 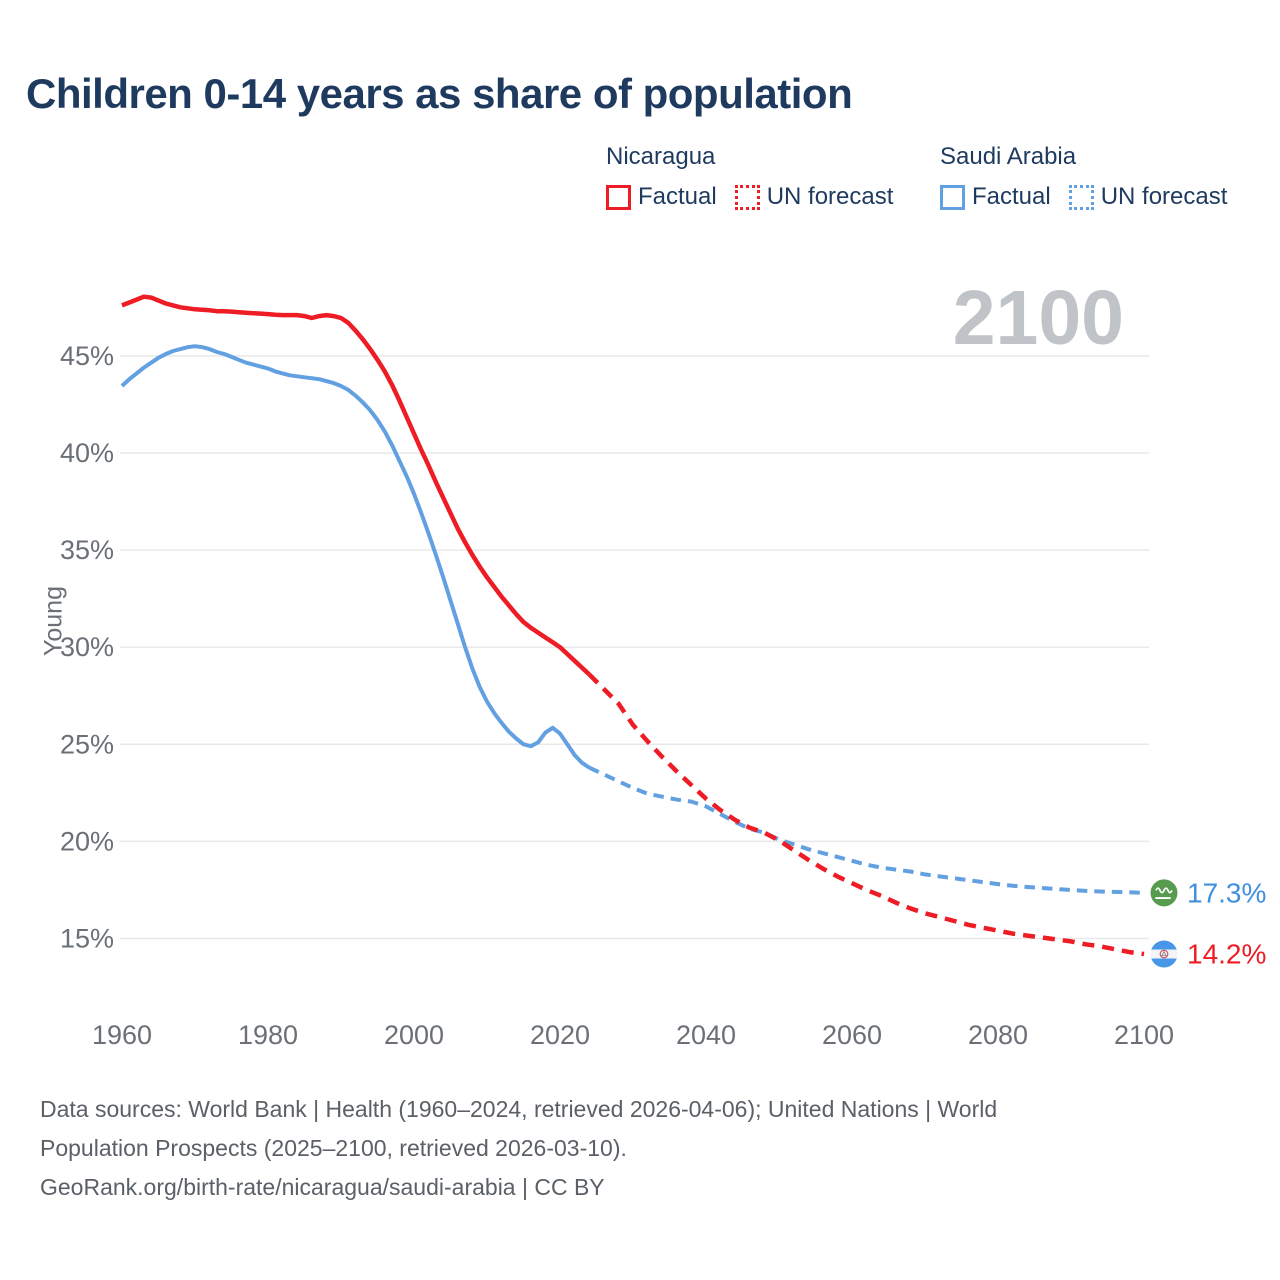 What do you see at coordinates (1164, 945) in the screenshot?
I see `nicaragua-flag-top-band` at bounding box center [1164, 945].